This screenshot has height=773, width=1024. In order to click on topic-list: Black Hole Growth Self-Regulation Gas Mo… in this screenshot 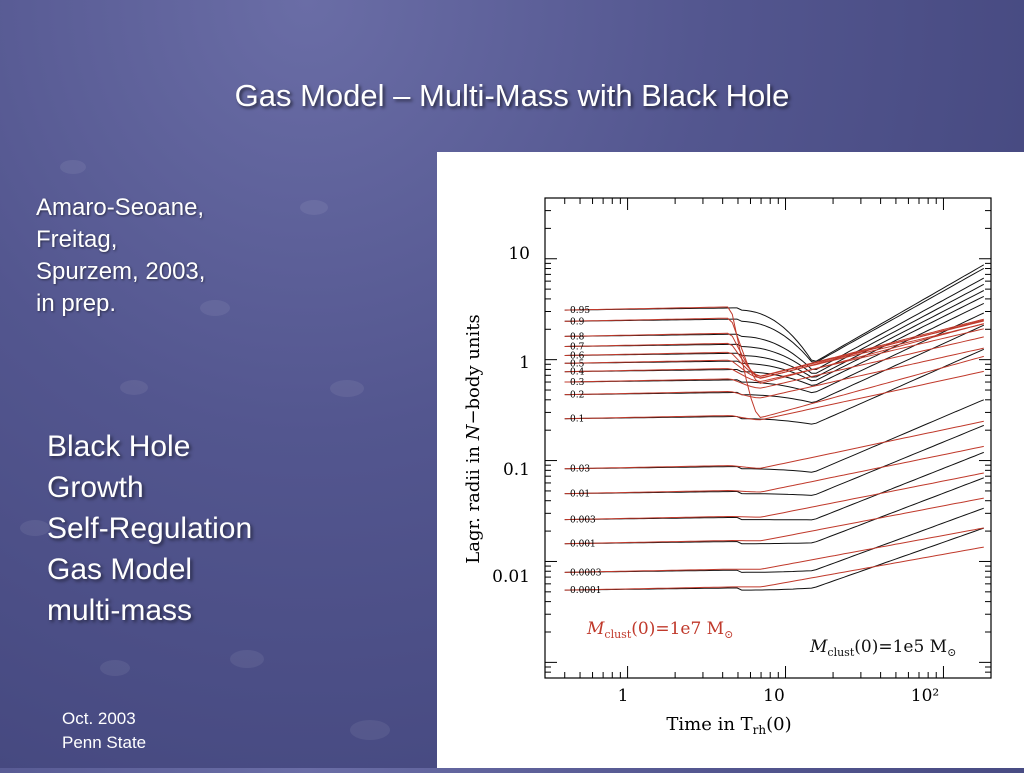, I will do `click(149, 528)`.